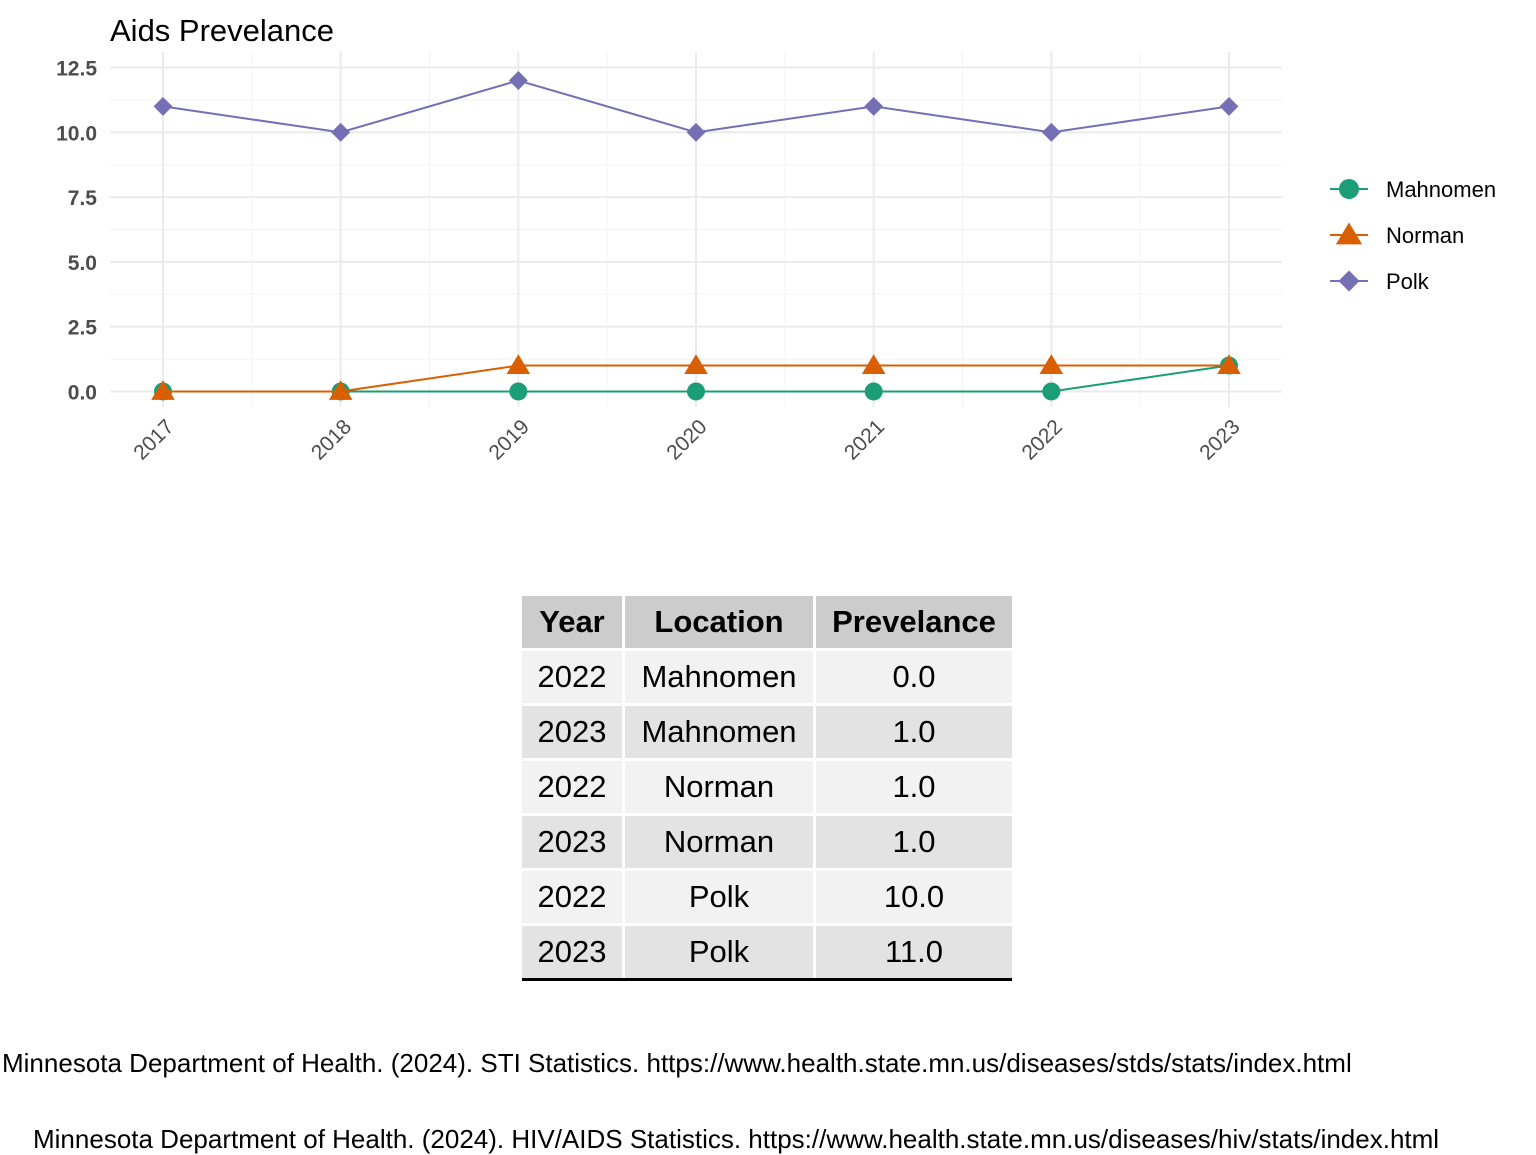 This screenshot has width=1536, height=1155. I want to click on x-axis-ticks: 2017 2018 2019 2020 2021 2022 2023, so click(686, 439).